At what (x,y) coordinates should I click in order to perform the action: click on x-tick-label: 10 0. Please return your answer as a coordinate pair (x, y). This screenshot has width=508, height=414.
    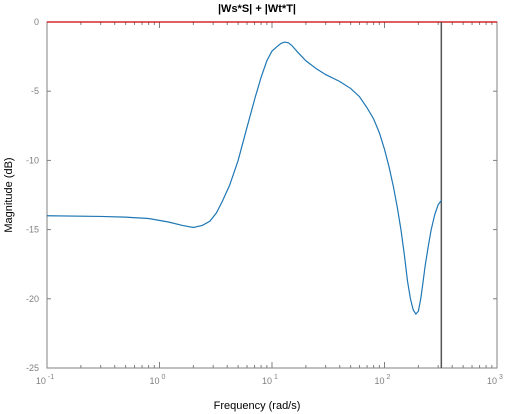
    Looking at the image, I should click on (158, 380).